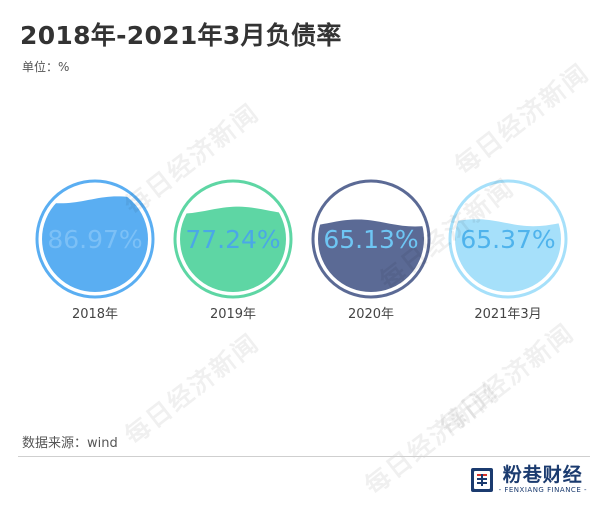 This screenshot has width=607, height=509. Describe the element at coordinates (481, 479) in the screenshot. I see `brand-logo-icon` at that location.